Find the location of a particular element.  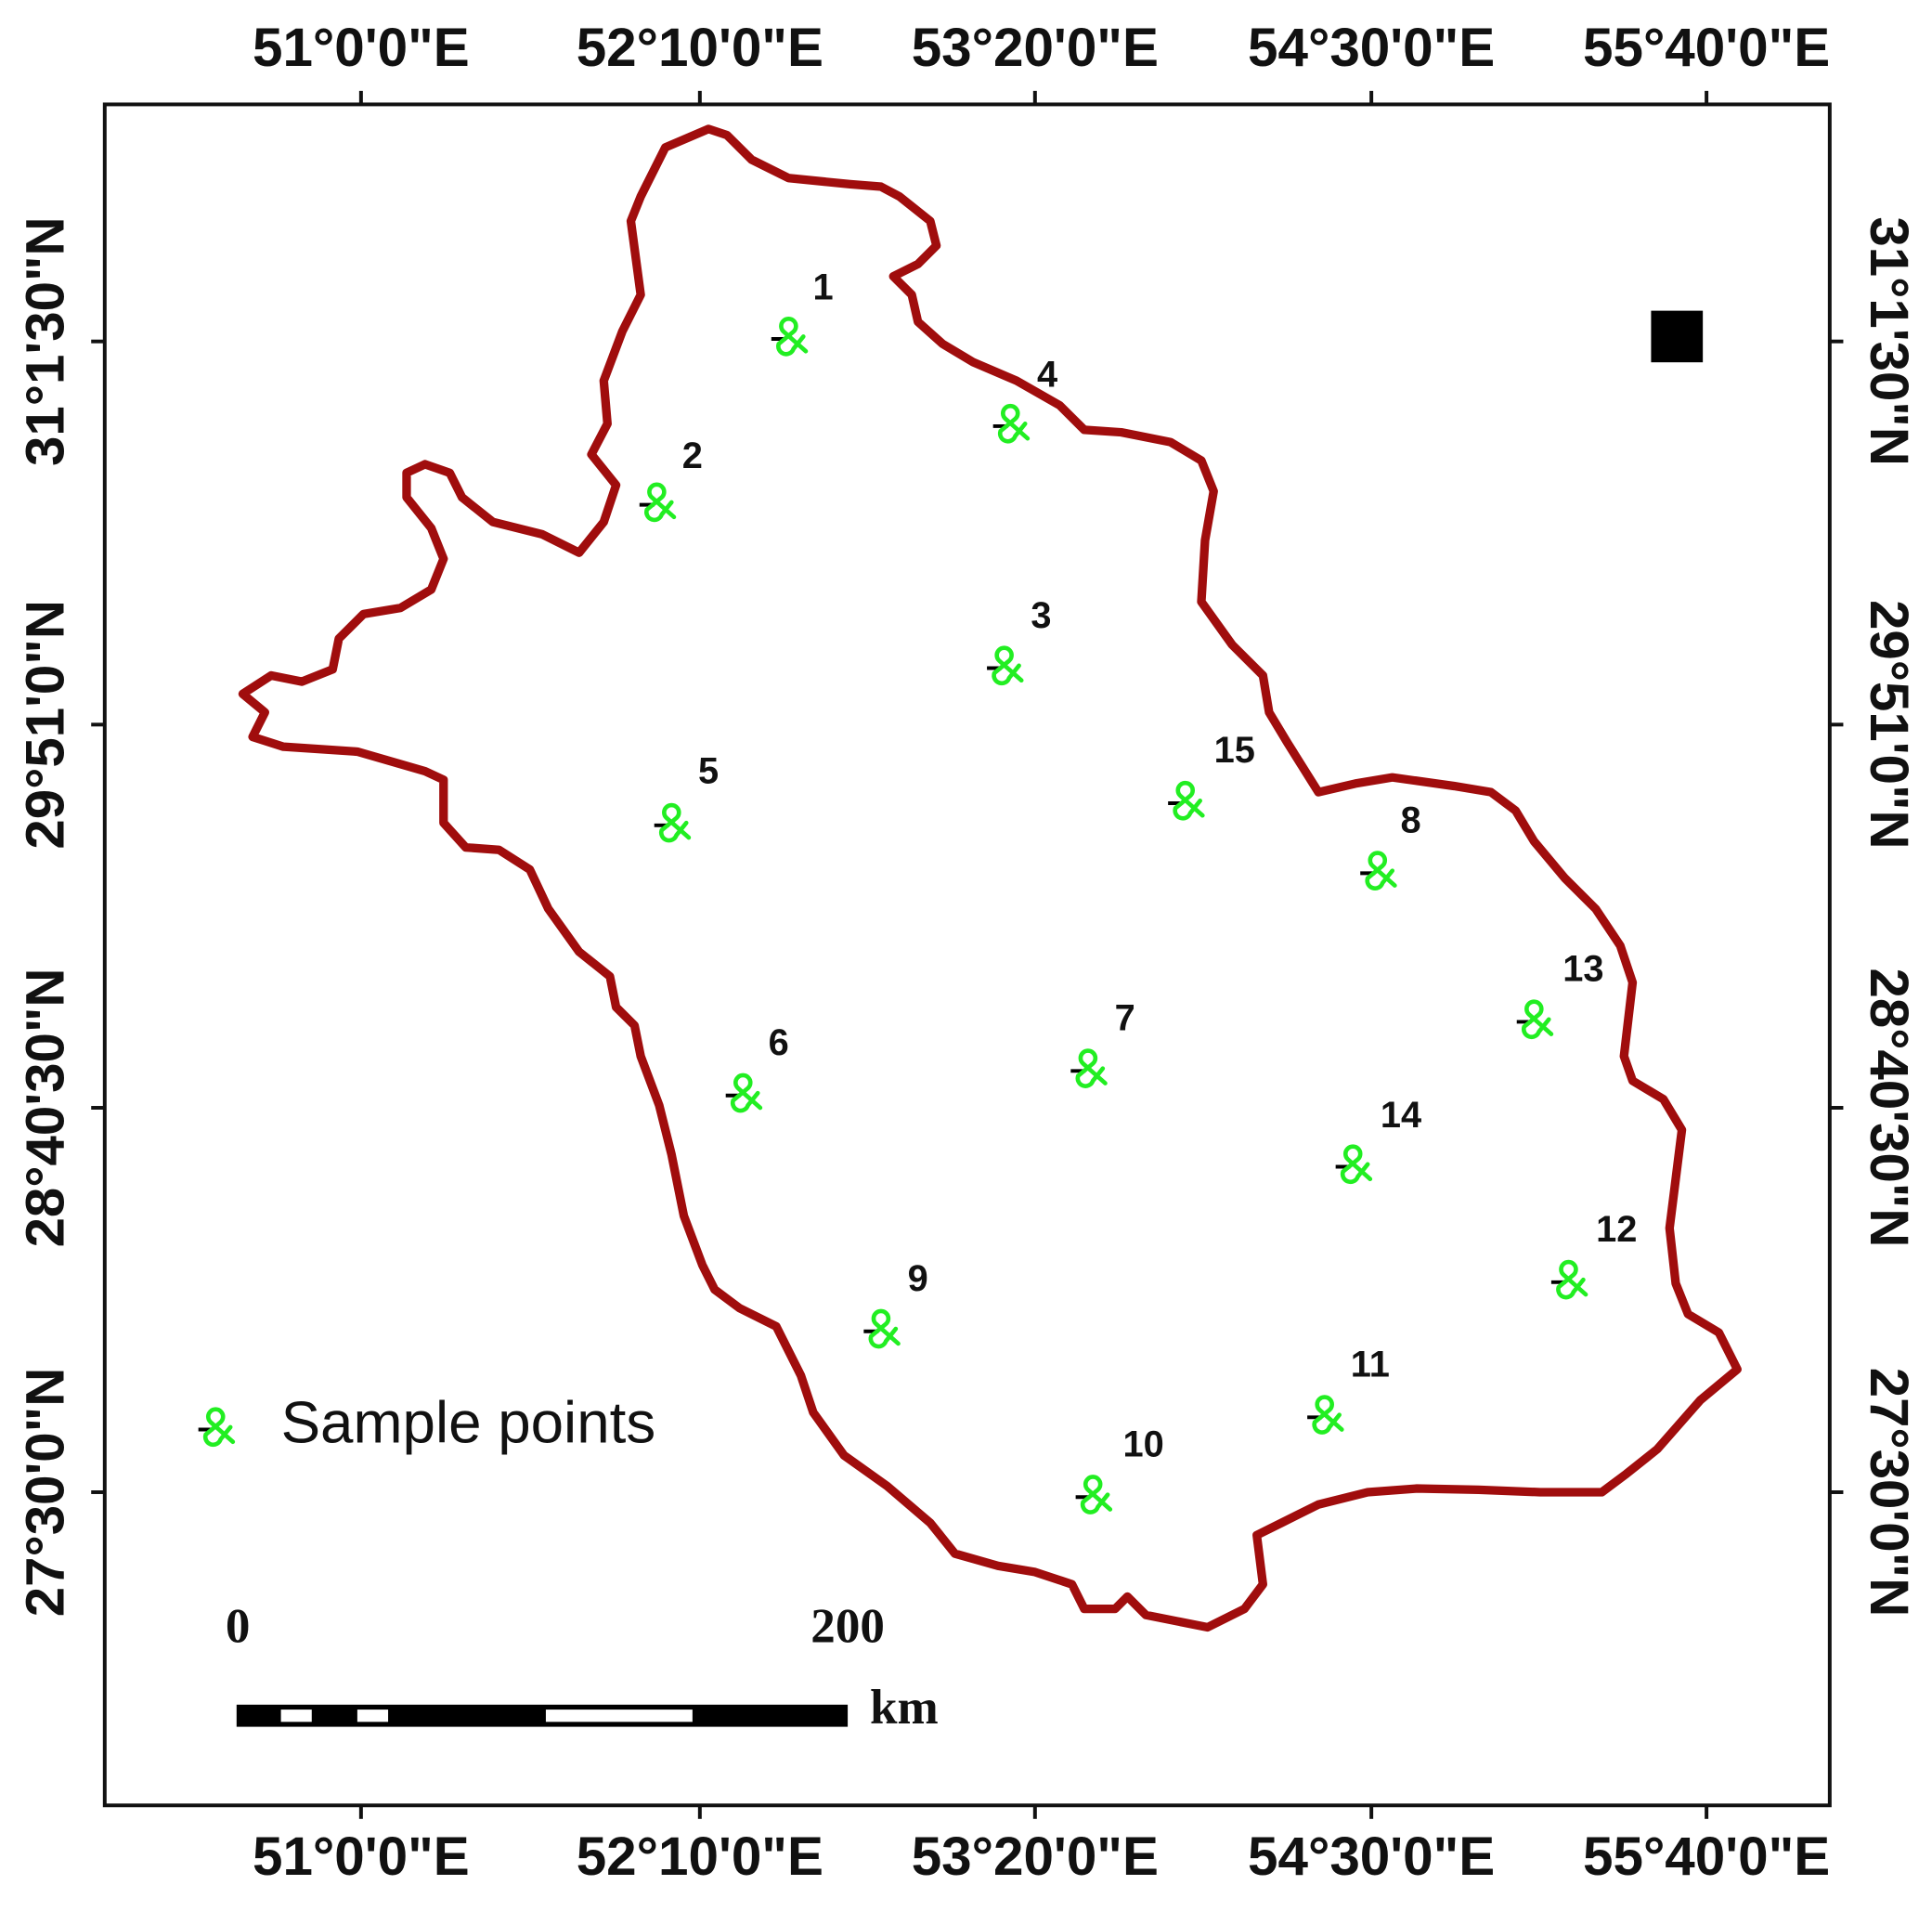

sample-point-label: 6 is located at coordinates (779, 1042).